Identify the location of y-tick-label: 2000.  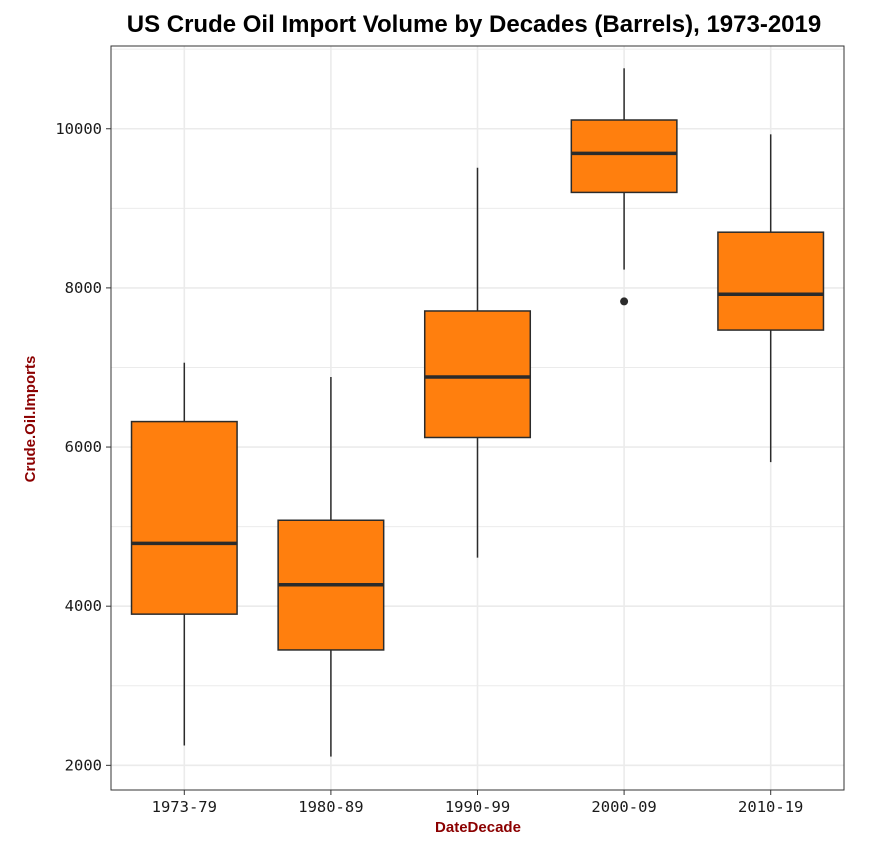
(83, 765).